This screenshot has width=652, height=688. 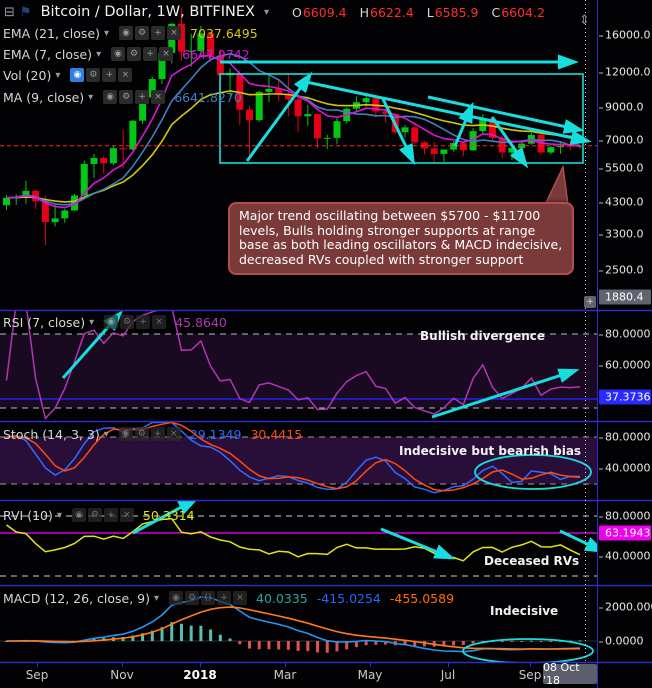 I want to click on annotation-bullish-divergence: Bullish divergence, so click(x=482, y=336).